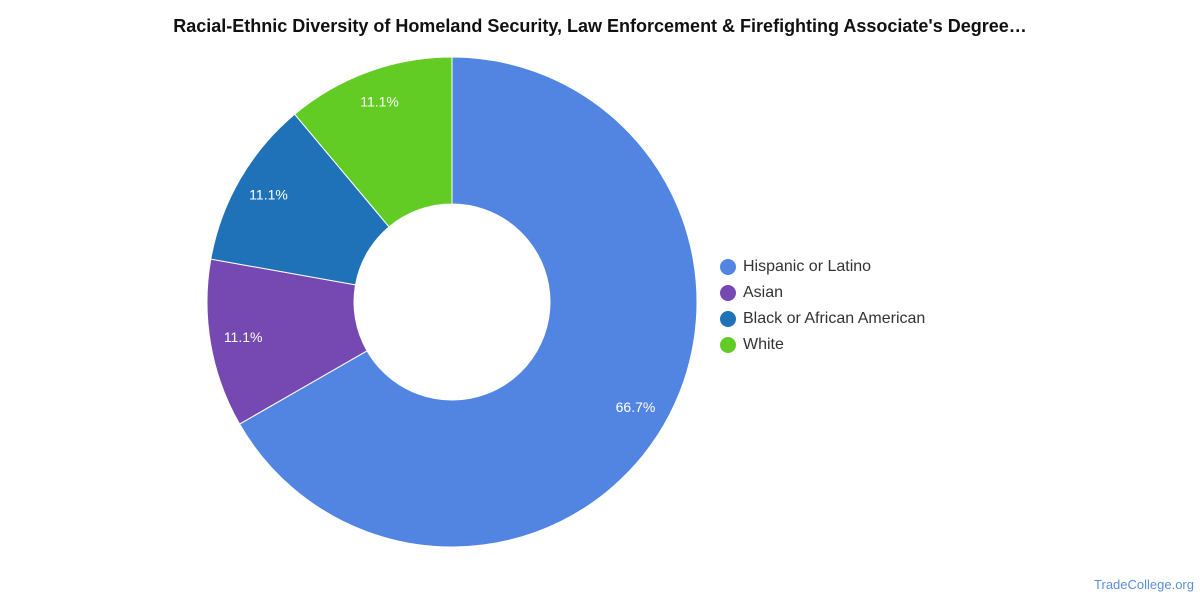 The image size is (1200, 600). What do you see at coordinates (763, 344) in the screenshot?
I see `legend-label: White` at bounding box center [763, 344].